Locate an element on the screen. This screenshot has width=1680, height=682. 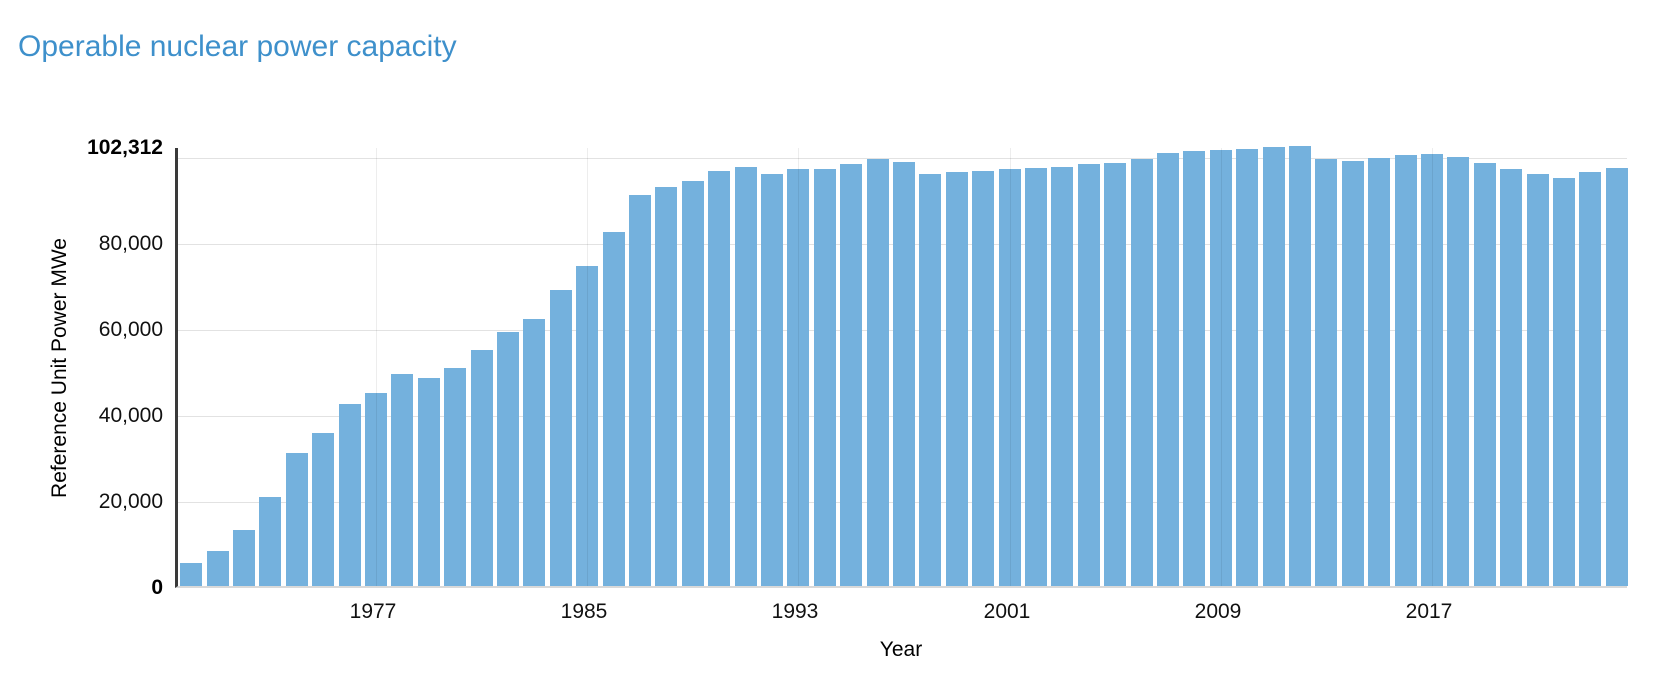
bar-2005 is located at coordinates (1115, 374).